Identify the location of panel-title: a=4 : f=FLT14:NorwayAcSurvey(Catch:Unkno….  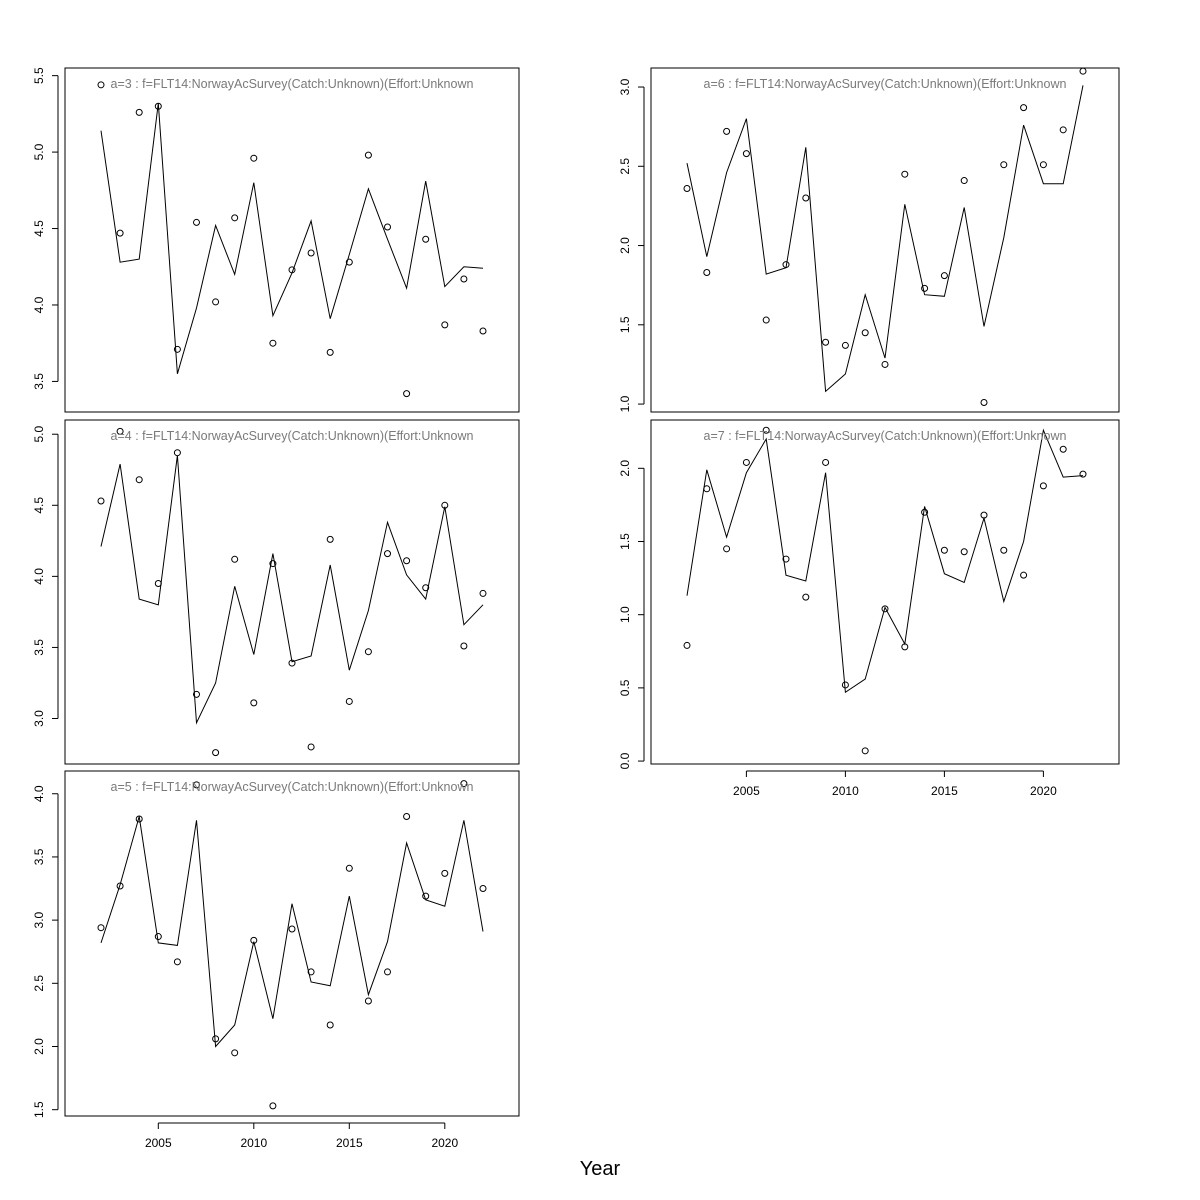
(292, 436).